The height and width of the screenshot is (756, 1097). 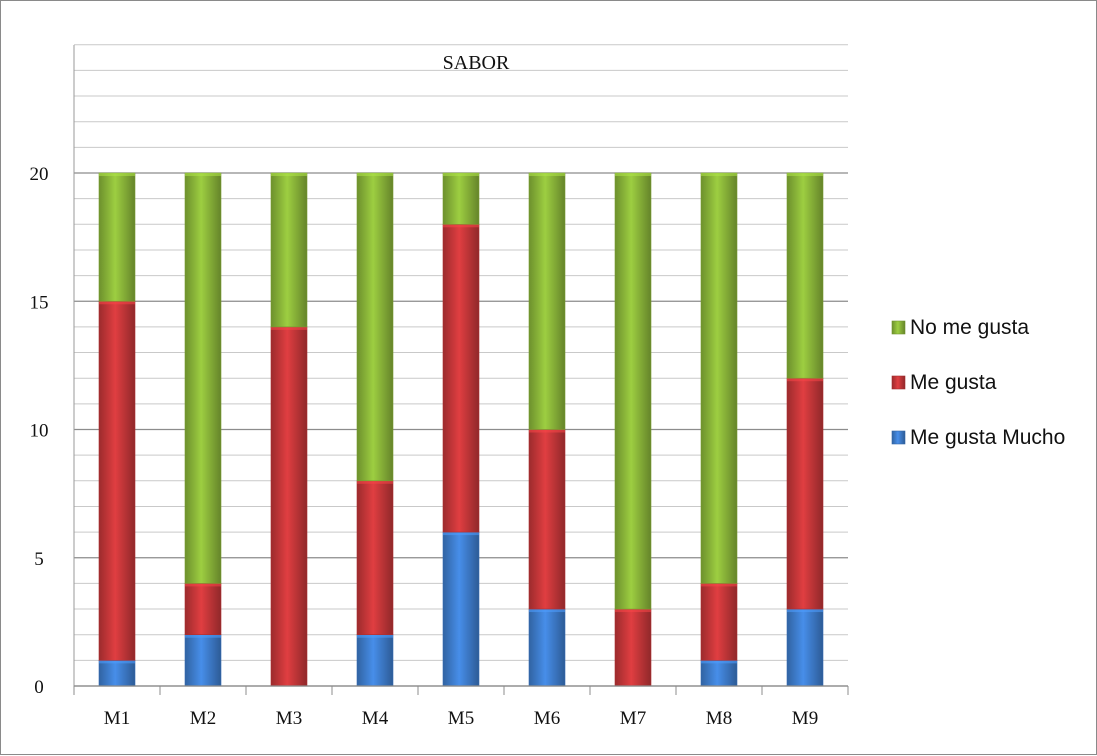 What do you see at coordinates (805, 493) in the screenshot?
I see `bar-segment-m9-me-gusta` at bounding box center [805, 493].